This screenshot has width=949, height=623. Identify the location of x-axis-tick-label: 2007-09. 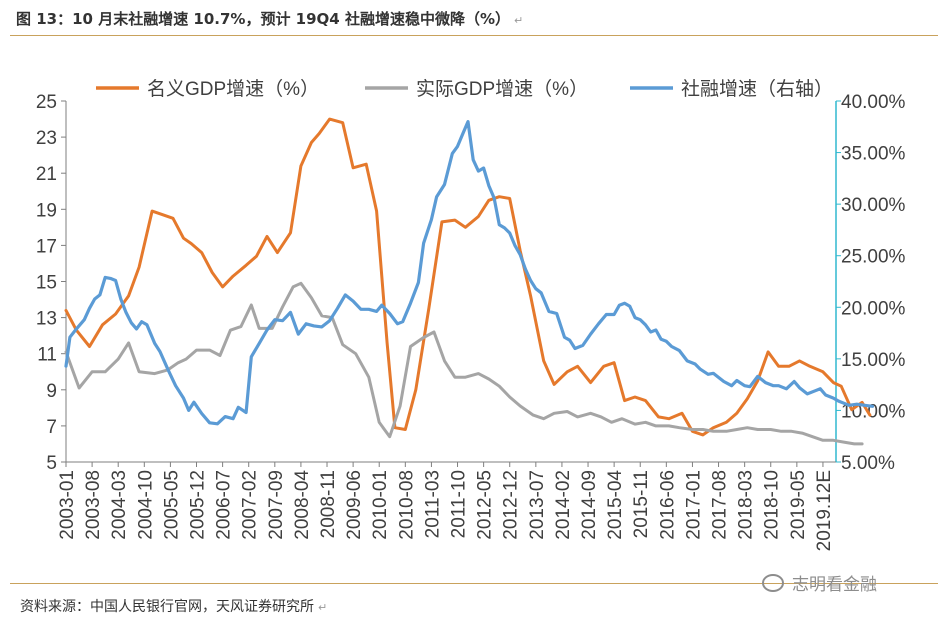
(276, 505).